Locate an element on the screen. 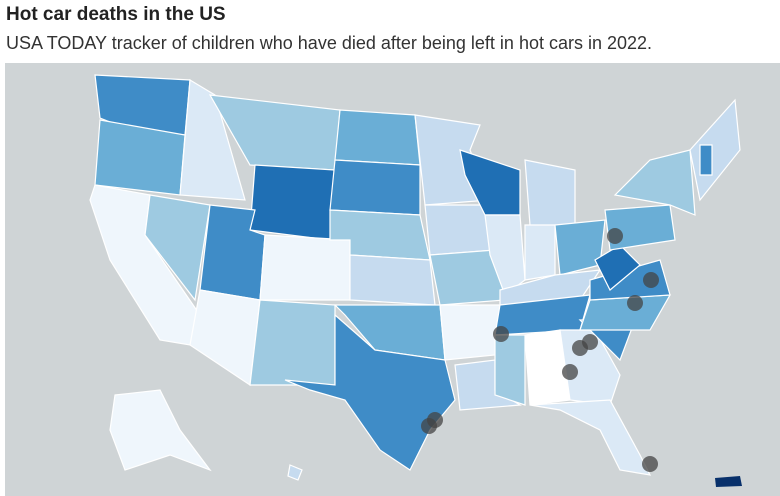 The width and height of the screenshot is (780, 496). territory is located at coordinates (728, 481).